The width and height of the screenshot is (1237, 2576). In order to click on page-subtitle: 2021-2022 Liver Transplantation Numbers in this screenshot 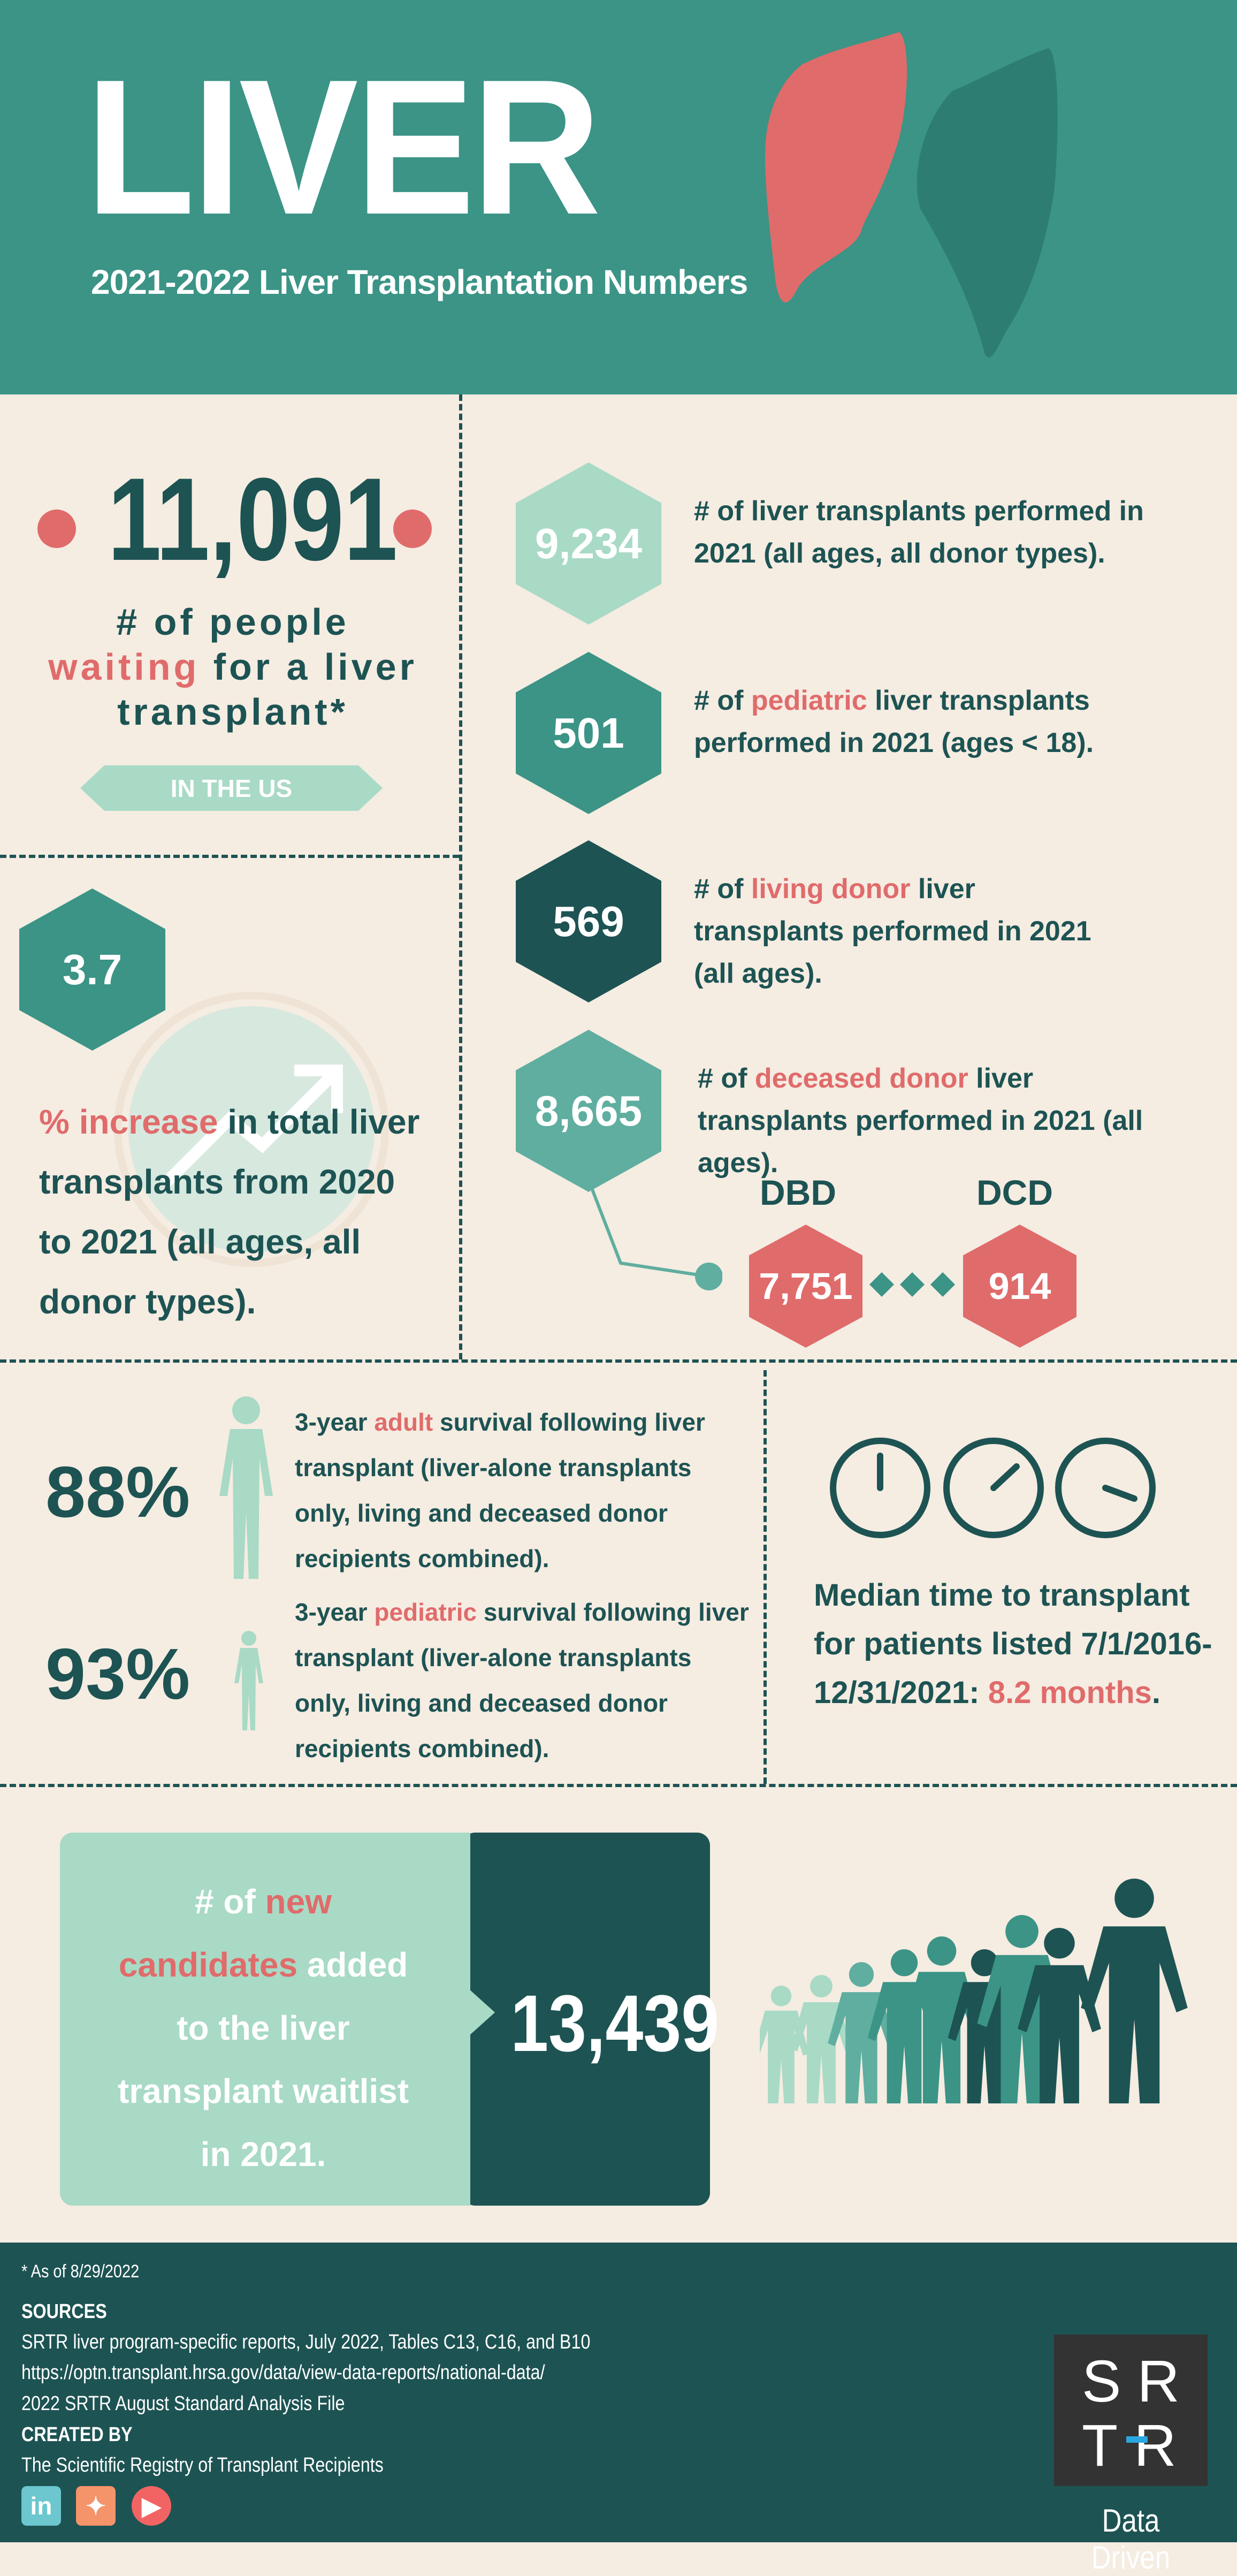, I will do `click(419, 282)`.